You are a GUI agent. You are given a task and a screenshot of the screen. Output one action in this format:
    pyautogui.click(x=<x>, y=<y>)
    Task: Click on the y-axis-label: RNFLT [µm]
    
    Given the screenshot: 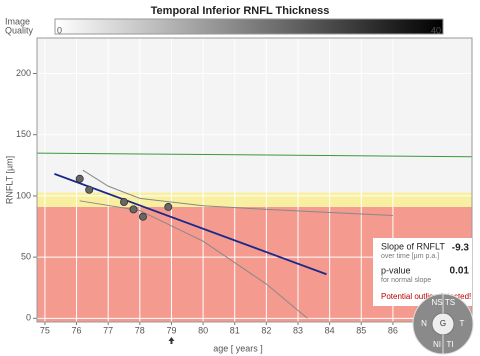 What is the action you would take?
    pyautogui.click(x=9, y=180)
    